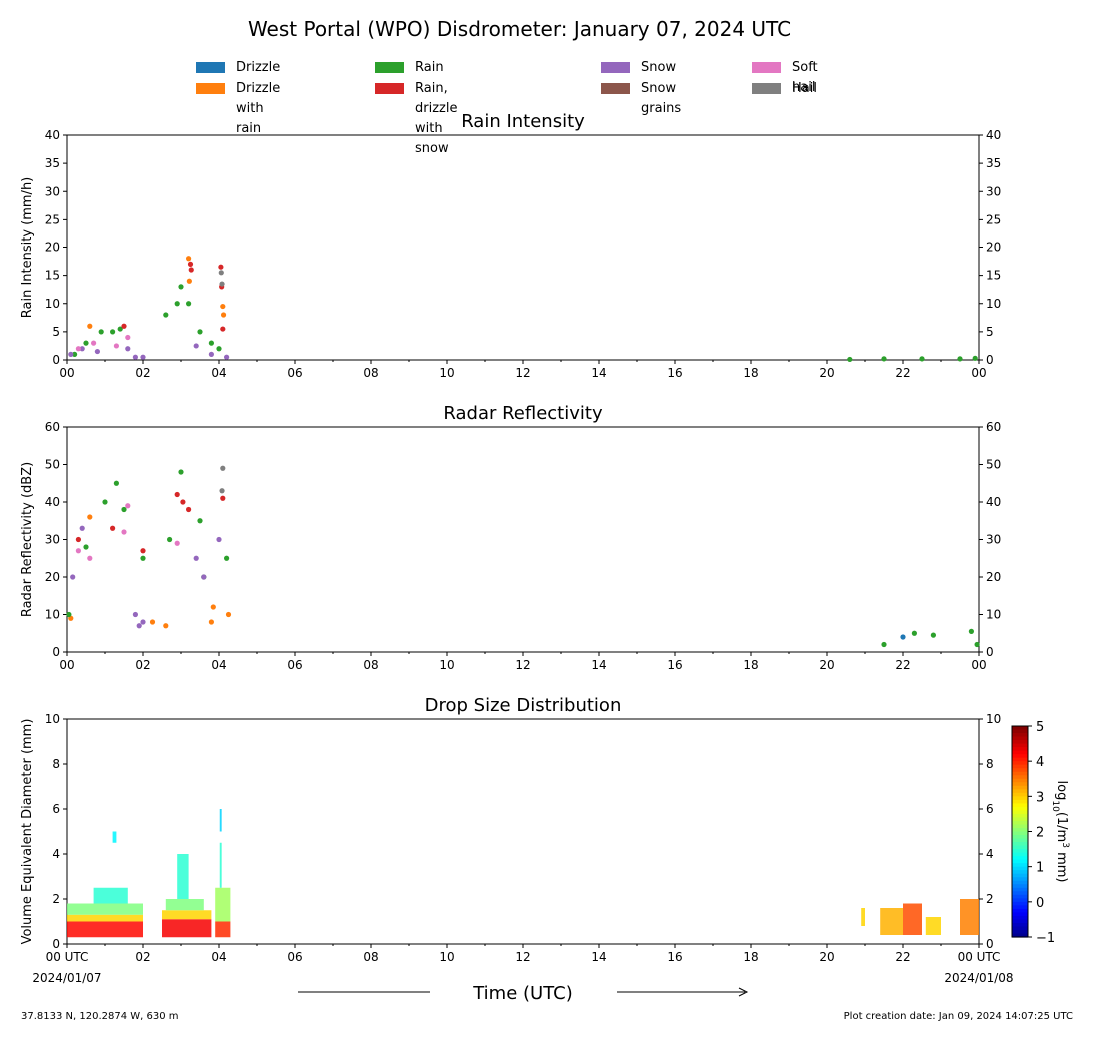  Describe the element at coordinates (66, 665) in the screenshot. I see `x-tick-label: 00` at that location.